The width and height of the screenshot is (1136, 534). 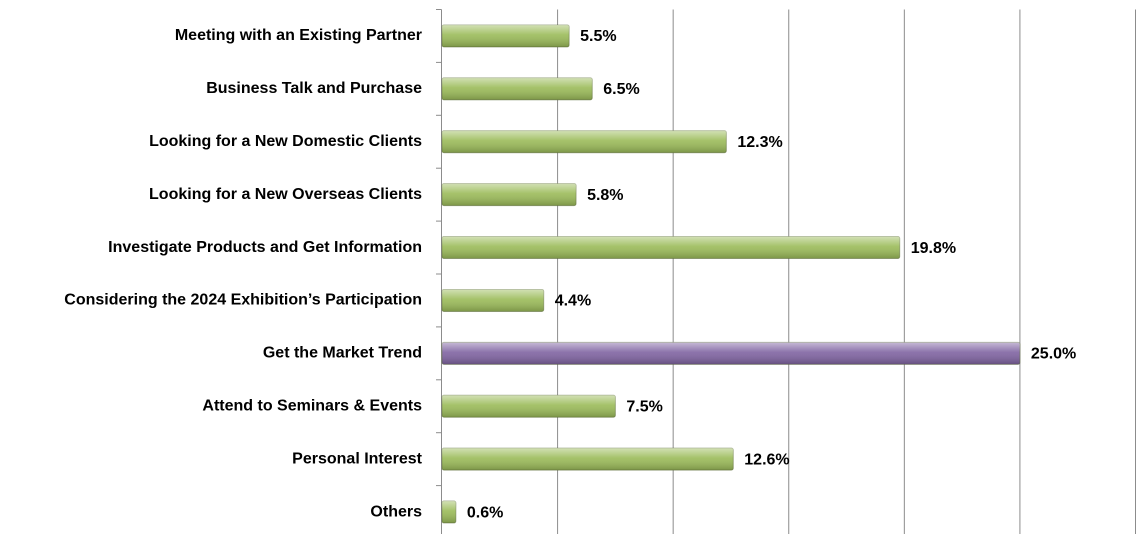 I want to click on value-label: 19.8%, so click(x=933, y=248).